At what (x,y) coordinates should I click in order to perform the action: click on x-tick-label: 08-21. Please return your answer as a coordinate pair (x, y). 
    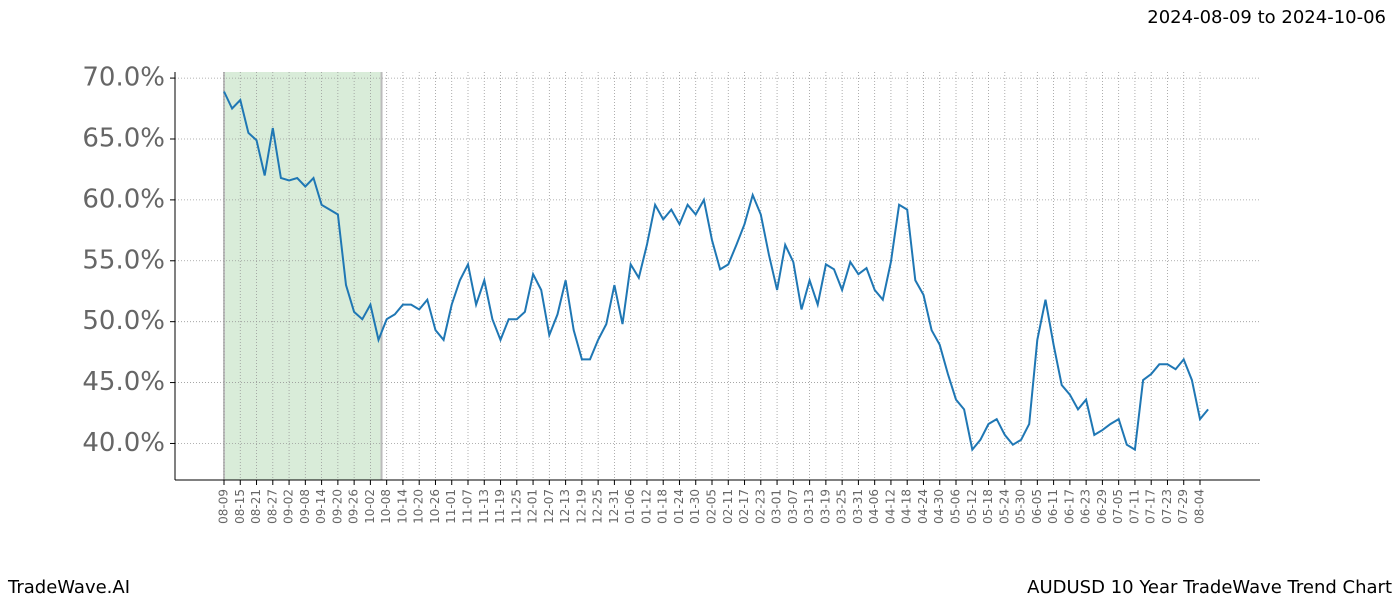
    Looking at the image, I should click on (256, 506).